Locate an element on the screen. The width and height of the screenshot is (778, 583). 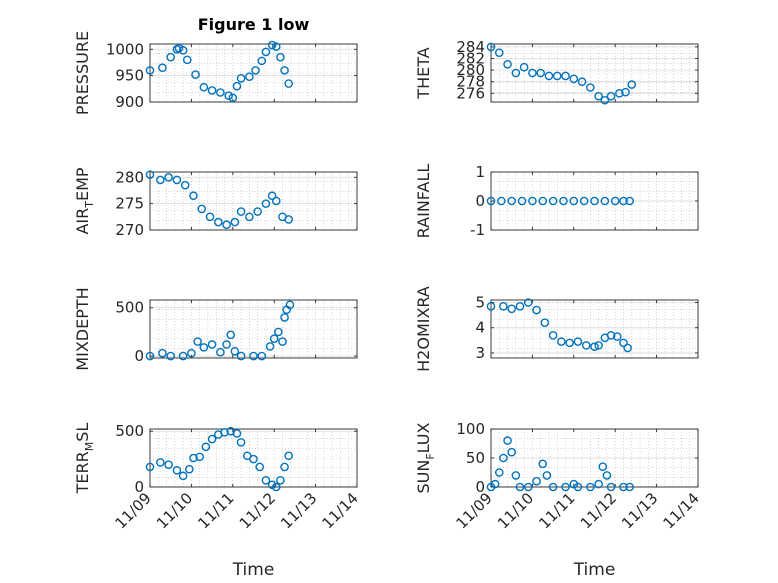
axes-panel-6: 3 4 5 H2OMIXRA is located at coordinates (556, 329).